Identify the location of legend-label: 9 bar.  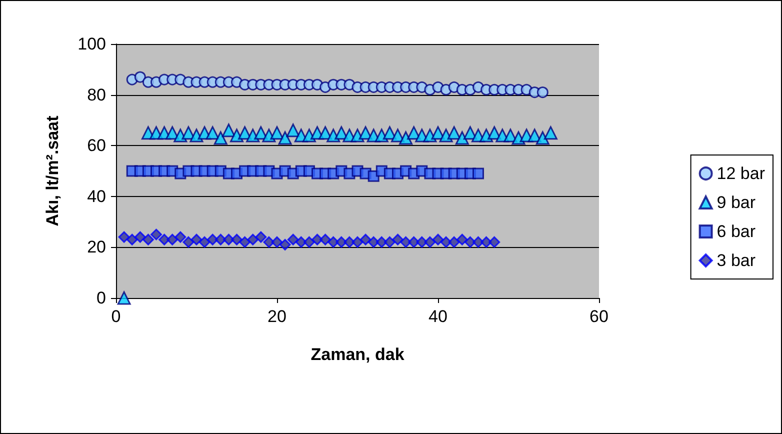
(736, 202).